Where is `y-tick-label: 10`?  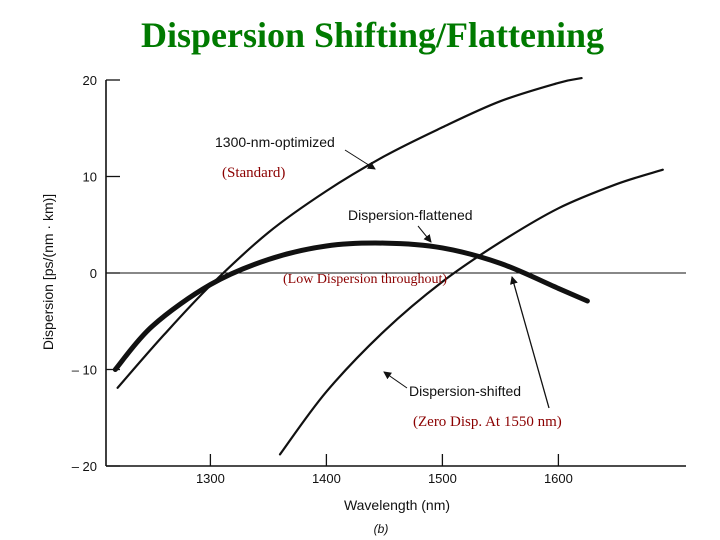 y-tick-label: 10 is located at coordinates (90, 177).